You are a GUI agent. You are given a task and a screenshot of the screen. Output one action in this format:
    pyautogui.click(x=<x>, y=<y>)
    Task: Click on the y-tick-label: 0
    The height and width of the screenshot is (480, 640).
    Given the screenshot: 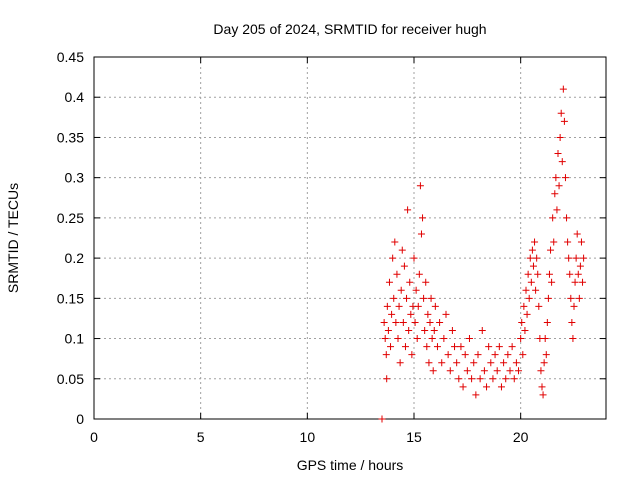 What is the action you would take?
    pyautogui.click(x=80, y=419)
    